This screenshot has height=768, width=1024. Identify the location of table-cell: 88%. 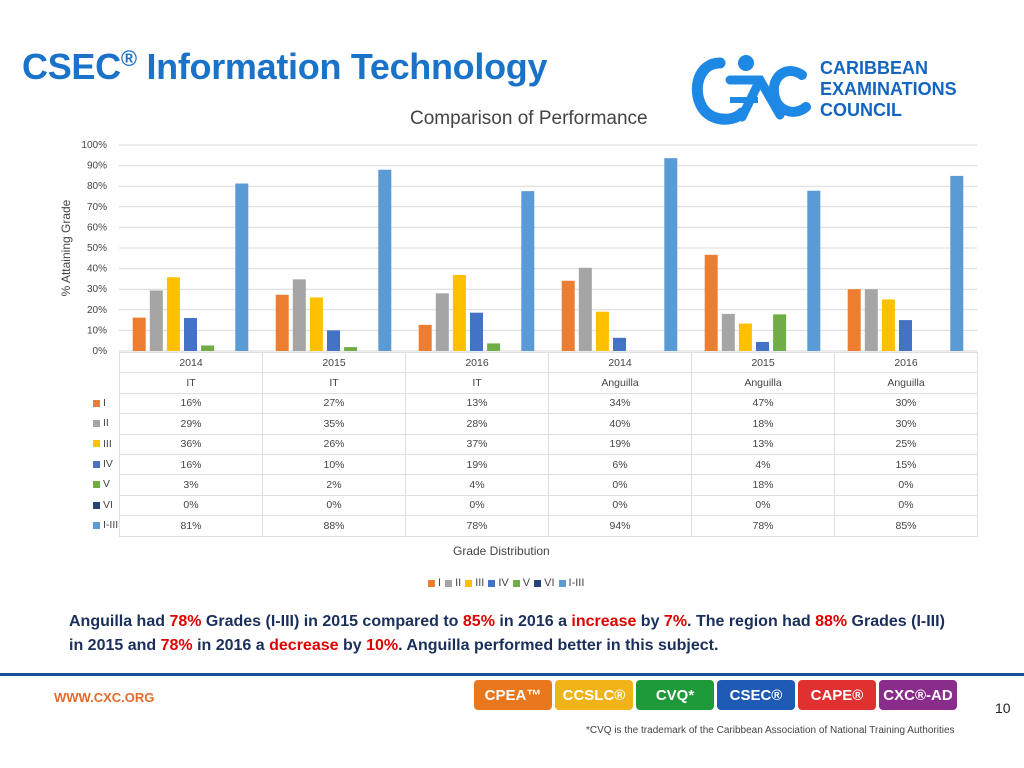
(334, 526).